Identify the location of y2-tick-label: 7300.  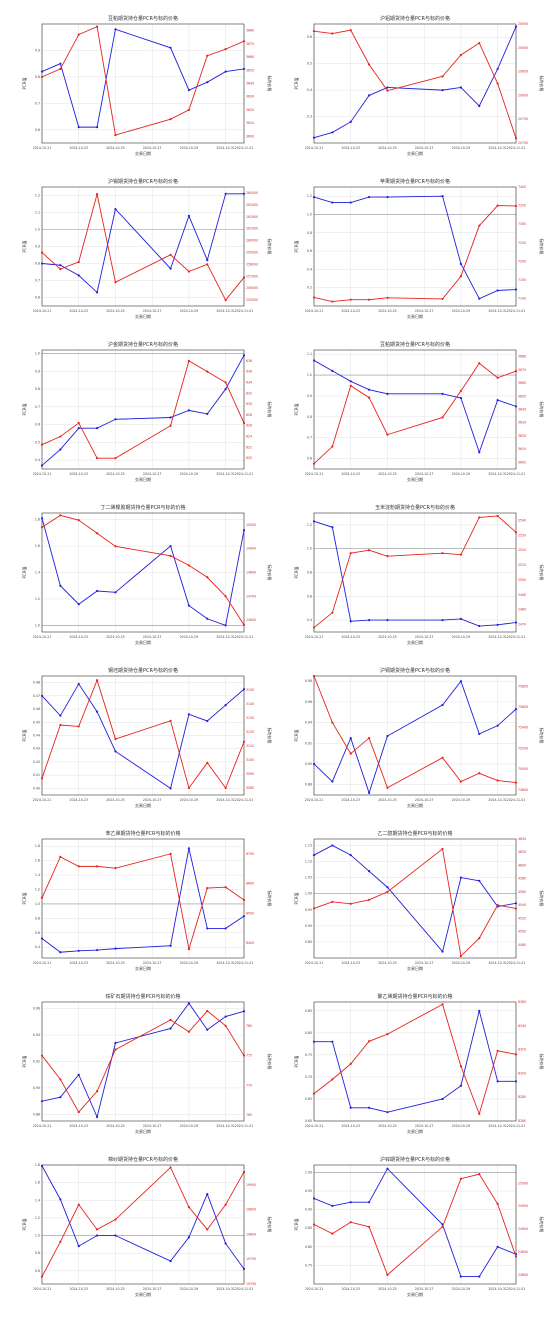
(522, 224).